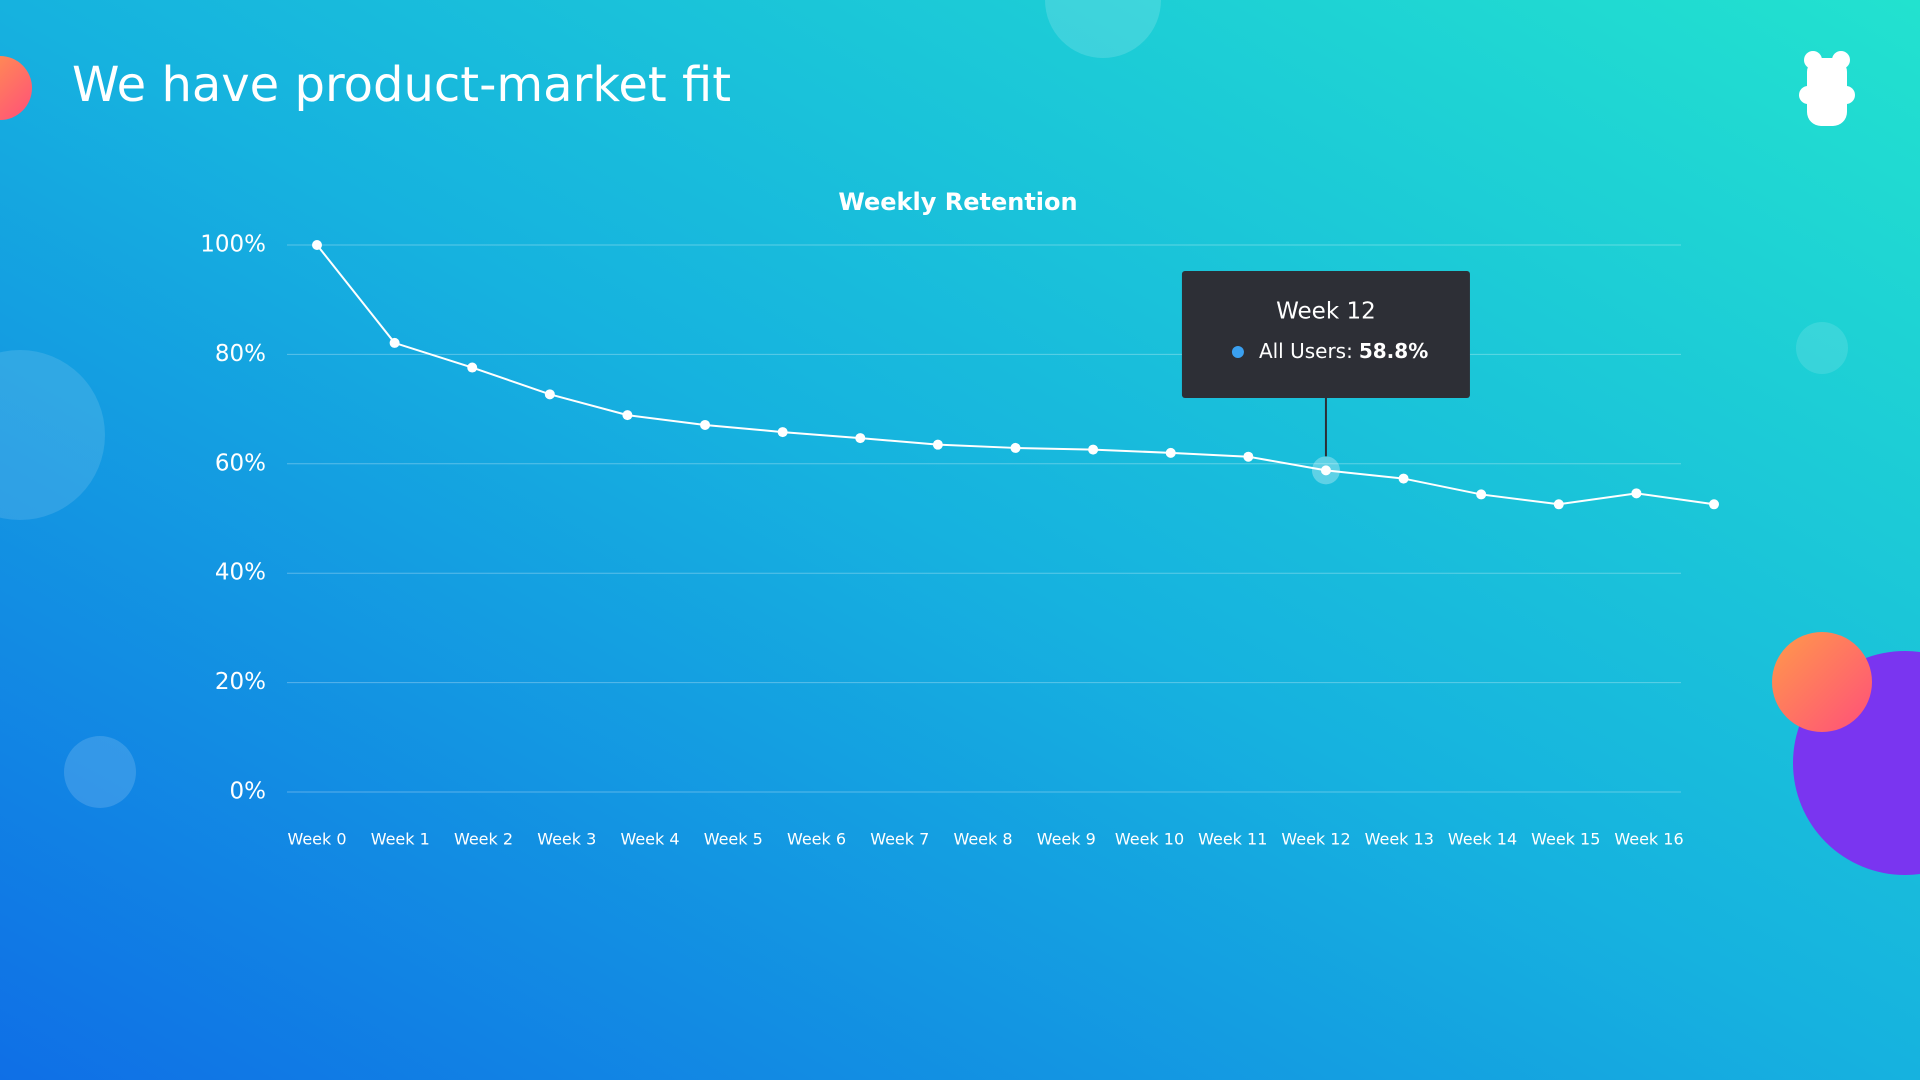 The width and height of the screenshot is (1920, 1080). What do you see at coordinates (1399, 839) in the screenshot?
I see `x-tick-label: Week 13` at bounding box center [1399, 839].